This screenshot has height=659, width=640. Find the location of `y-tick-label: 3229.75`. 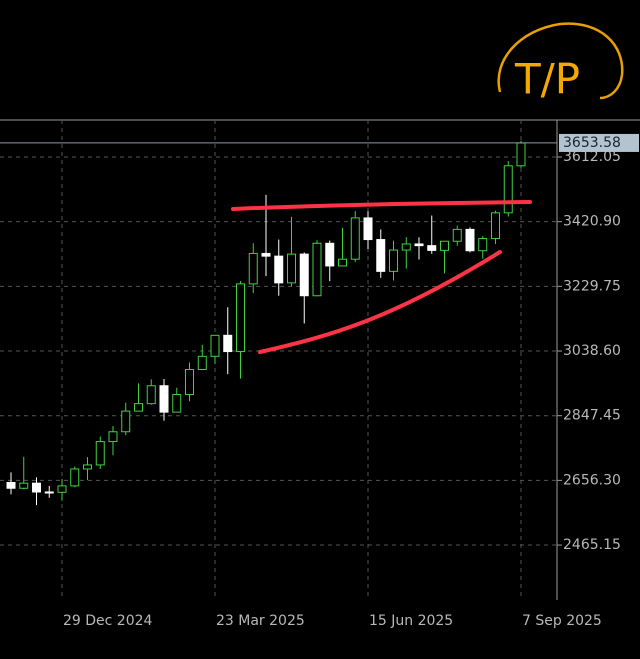

y-tick-label: 3229.75 is located at coordinates (592, 286).